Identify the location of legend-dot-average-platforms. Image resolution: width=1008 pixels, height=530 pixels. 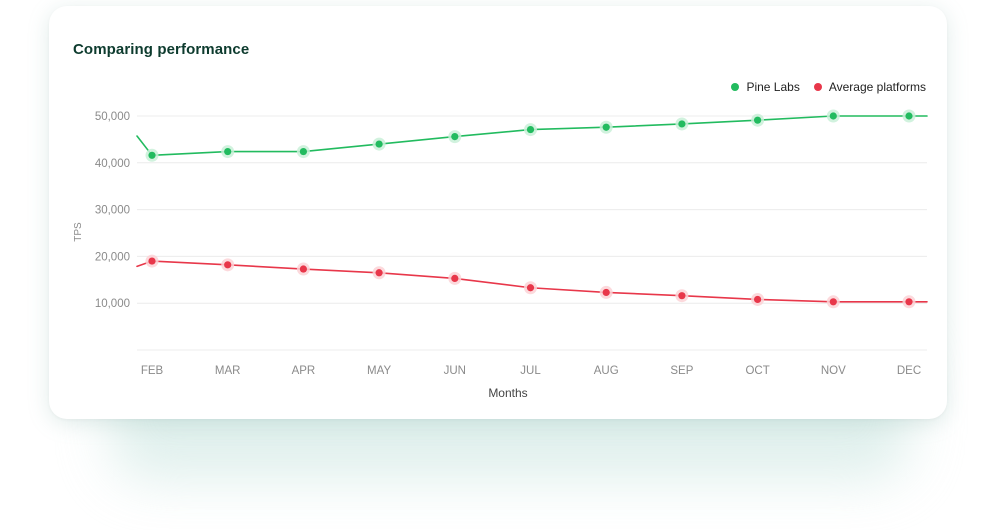
(817, 87).